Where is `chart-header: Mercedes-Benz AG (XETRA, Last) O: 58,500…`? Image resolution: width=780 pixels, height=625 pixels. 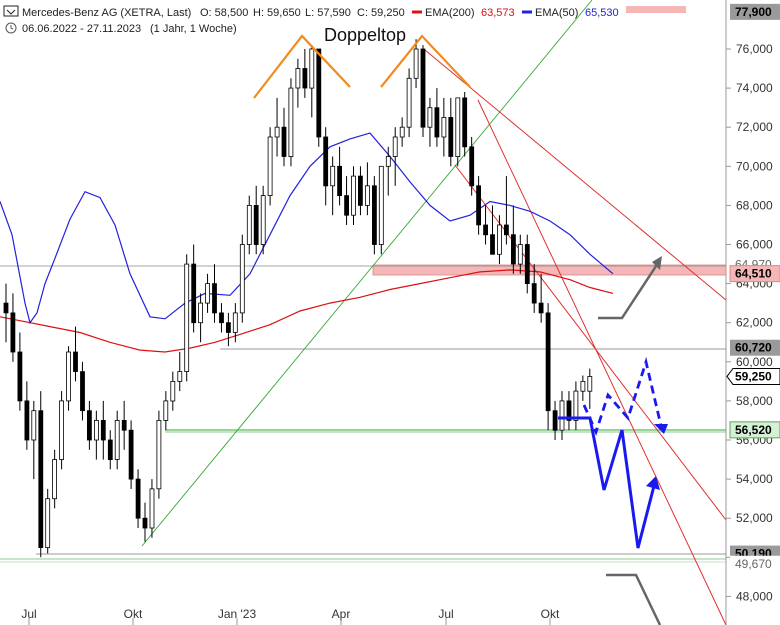 chart-header: Mercedes-Benz AG (XETRA, Last) O: 58,500… is located at coordinates (344, 20).